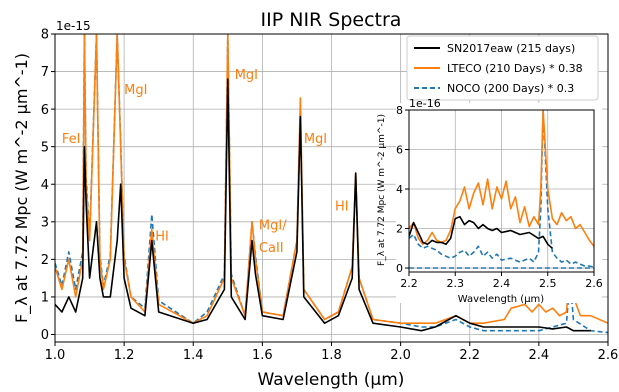 This screenshot has width=619, height=392. Describe the element at coordinates (45, 260) in the screenshot. I see `main-y-tick-label: 2` at that location.